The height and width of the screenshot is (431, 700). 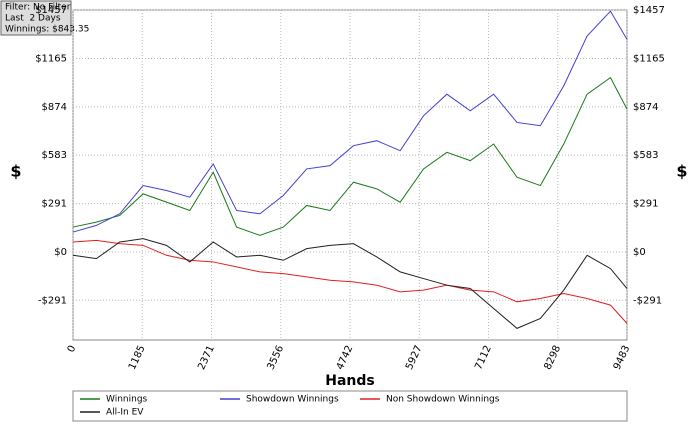 What do you see at coordinates (127, 400) in the screenshot?
I see `legend-label: Winnings` at bounding box center [127, 400].